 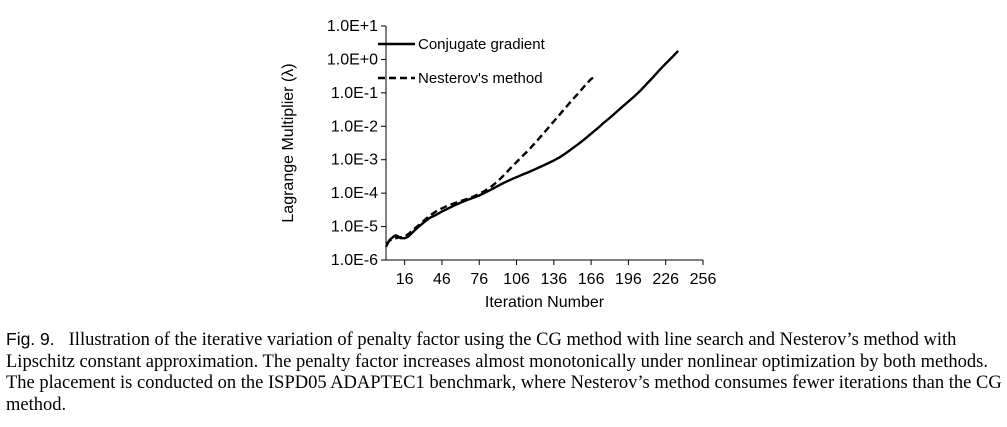 What do you see at coordinates (354, 260) in the screenshot?
I see `y-tick-label: 1.0E-6` at bounding box center [354, 260].